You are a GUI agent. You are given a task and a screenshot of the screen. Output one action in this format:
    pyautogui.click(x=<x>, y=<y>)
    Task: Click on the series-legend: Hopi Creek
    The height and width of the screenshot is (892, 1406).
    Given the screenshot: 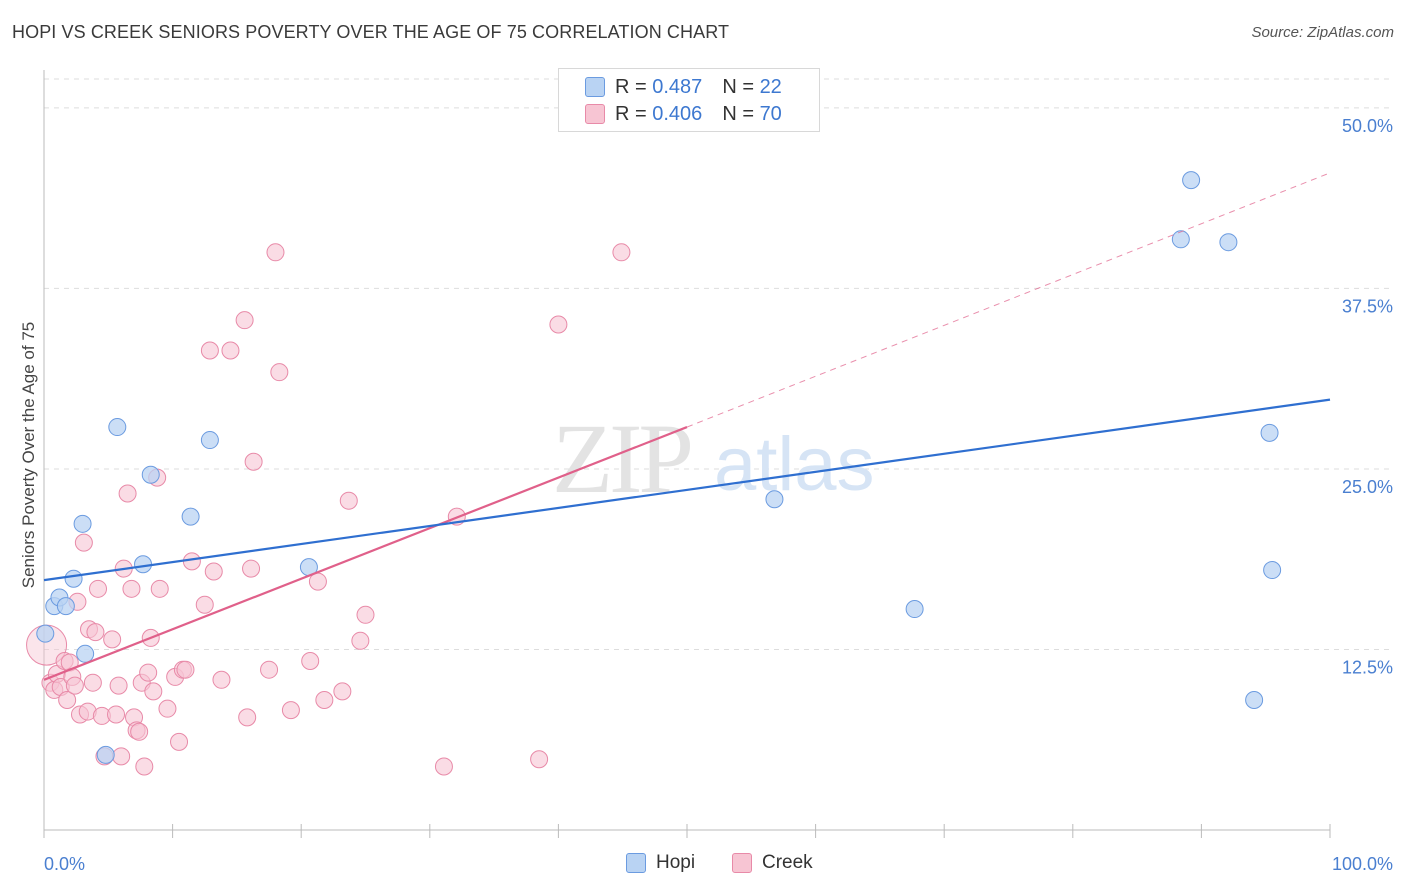 What is the action you would take?
    pyautogui.click(x=703, y=865)
    